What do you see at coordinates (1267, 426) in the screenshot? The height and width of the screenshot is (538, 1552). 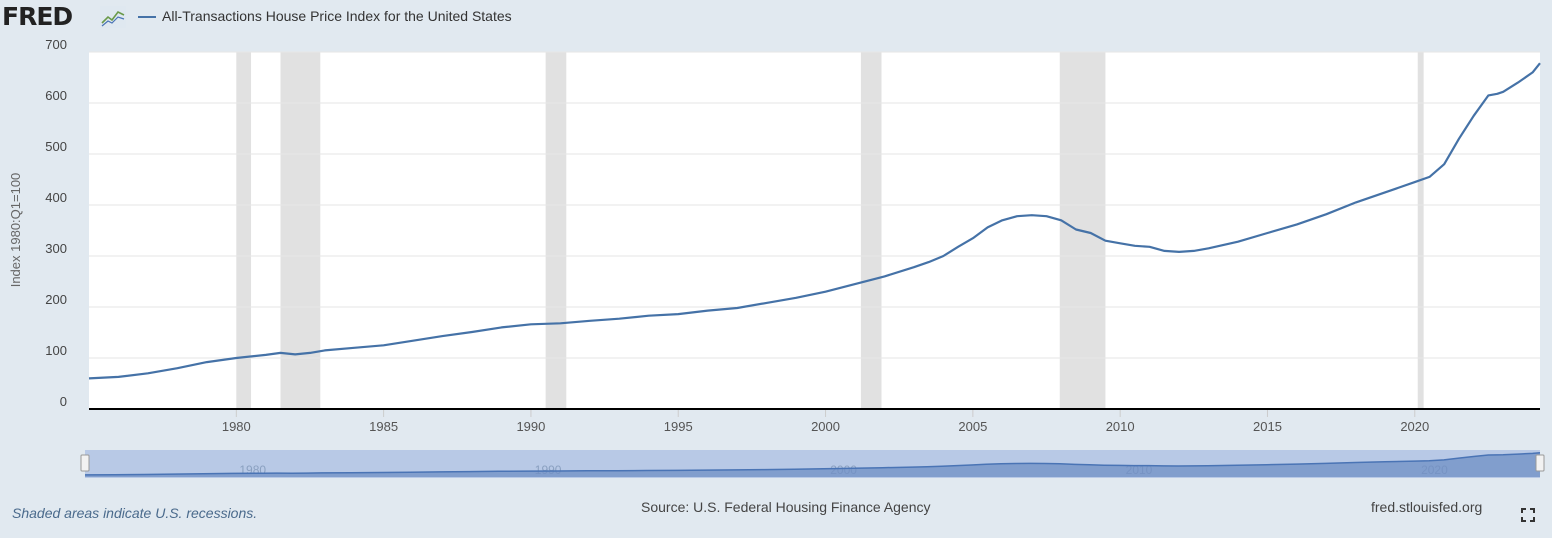 I see `x-tick-label: 2015` at bounding box center [1267, 426].